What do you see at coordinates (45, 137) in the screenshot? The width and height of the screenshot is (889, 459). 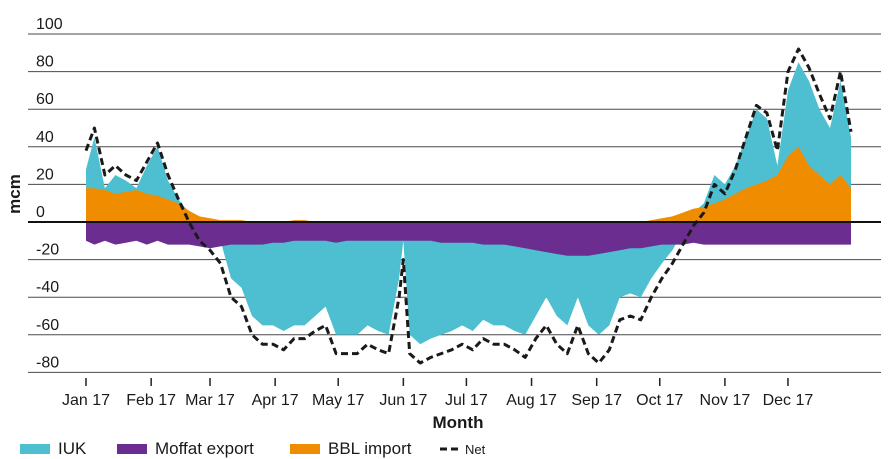 I see `y-tick-label: 40` at bounding box center [45, 137].